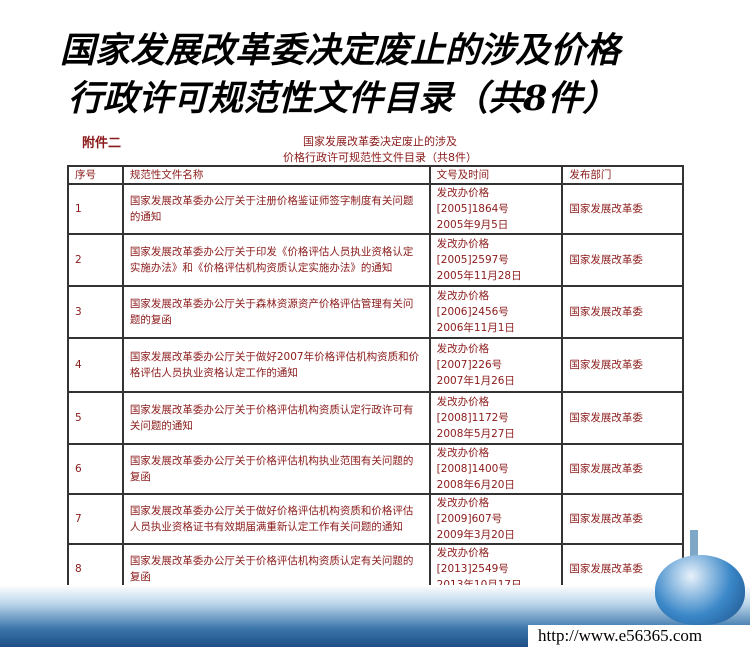 Image resolution: width=750 pixels, height=647 pixels. I want to click on document-number-date: 发改办价格 [2006]2456号 2006年11月1日, so click(496, 312).